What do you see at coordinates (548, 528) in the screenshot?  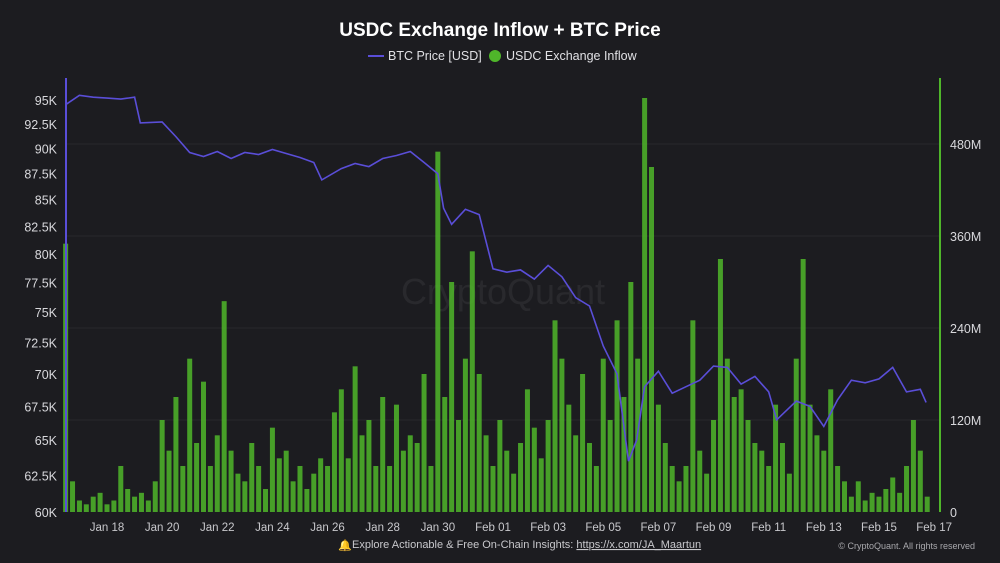 I see `x-tick-label: Feb 03` at bounding box center [548, 528].